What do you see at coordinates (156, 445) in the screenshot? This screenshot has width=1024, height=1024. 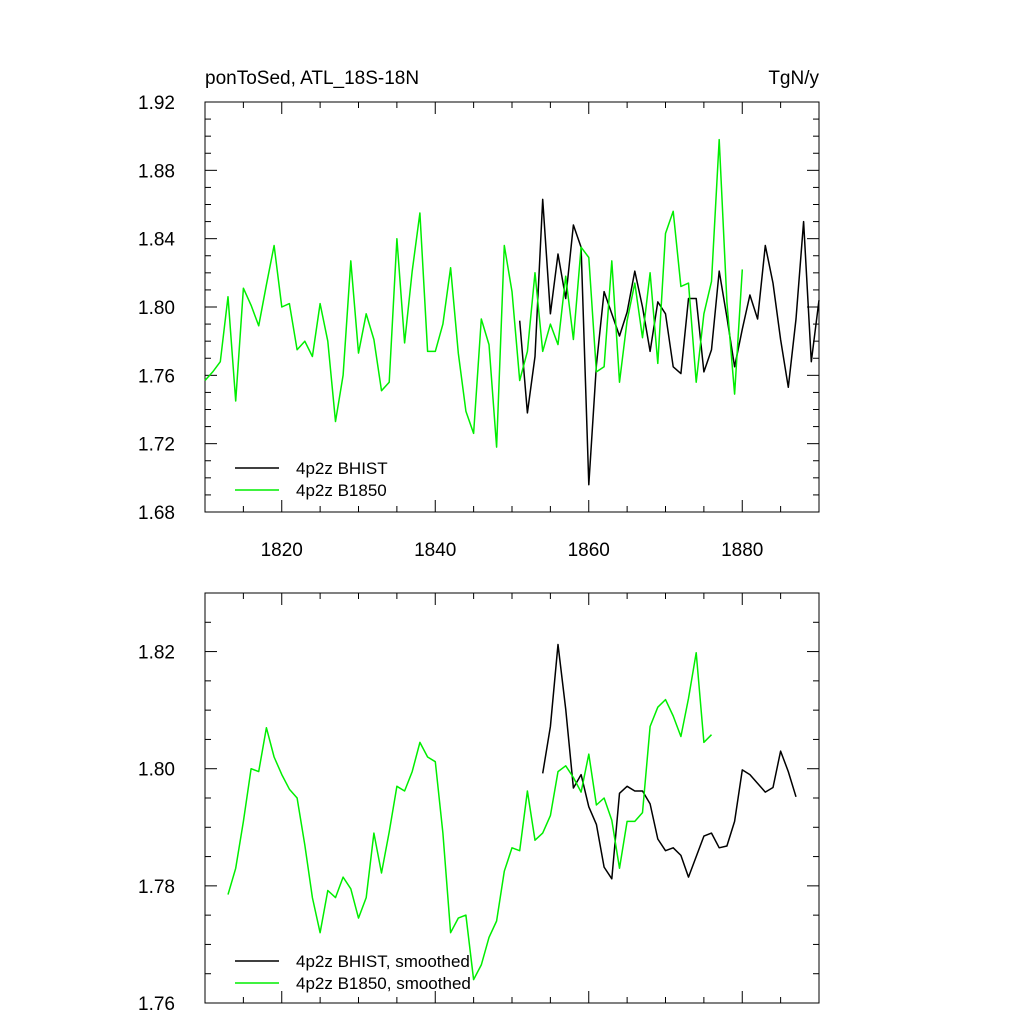 I see `top-y-tick-label: 1.72` at bounding box center [156, 445].